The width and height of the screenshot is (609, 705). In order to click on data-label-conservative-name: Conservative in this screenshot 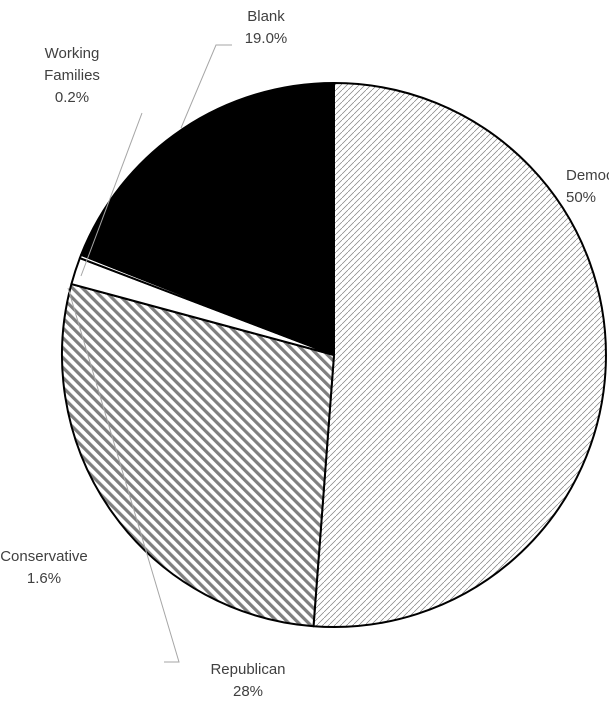, I will do `click(44, 556)`.